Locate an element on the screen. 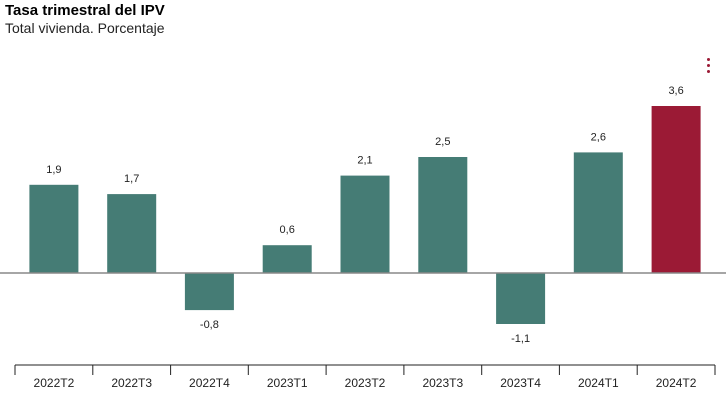 The height and width of the screenshot is (407, 726). bar-2024T2 is located at coordinates (676, 189).